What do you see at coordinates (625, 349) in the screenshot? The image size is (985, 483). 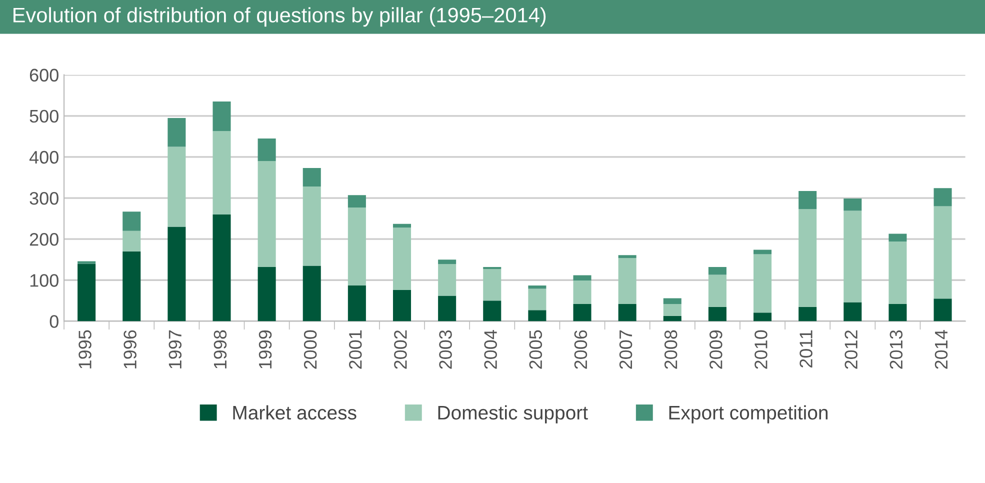 I see `x-tick-label: 2007` at bounding box center [625, 349].